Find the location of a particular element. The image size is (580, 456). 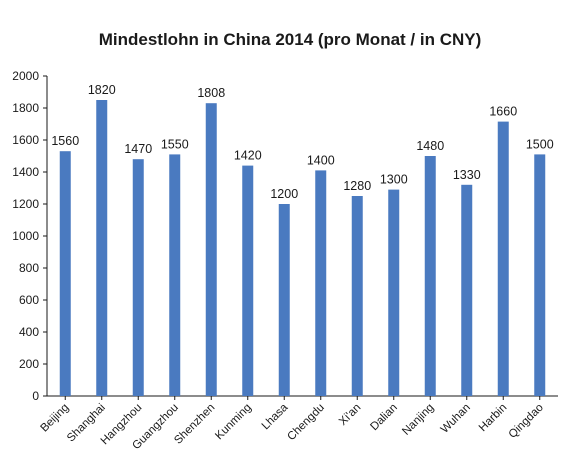

data-label: 1470 is located at coordinates (138, 149).